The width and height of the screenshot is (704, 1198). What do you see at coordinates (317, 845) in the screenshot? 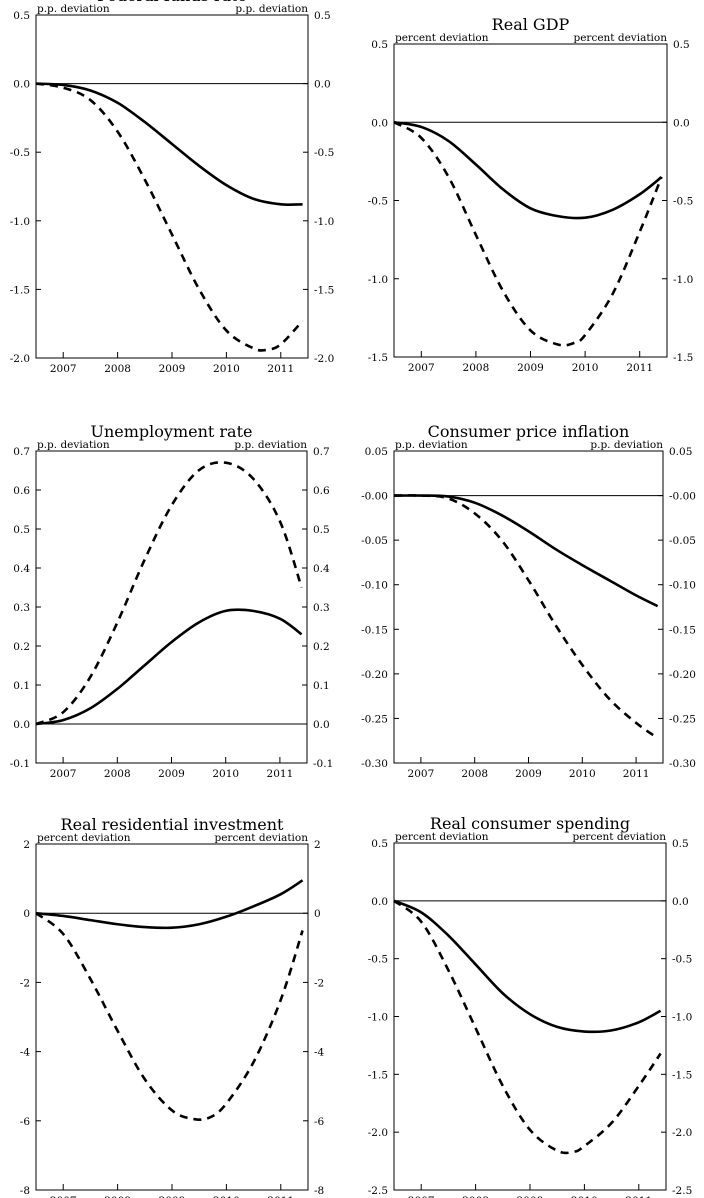
I see `y-tick-label-right: 2` at bounding box center [317, 845].